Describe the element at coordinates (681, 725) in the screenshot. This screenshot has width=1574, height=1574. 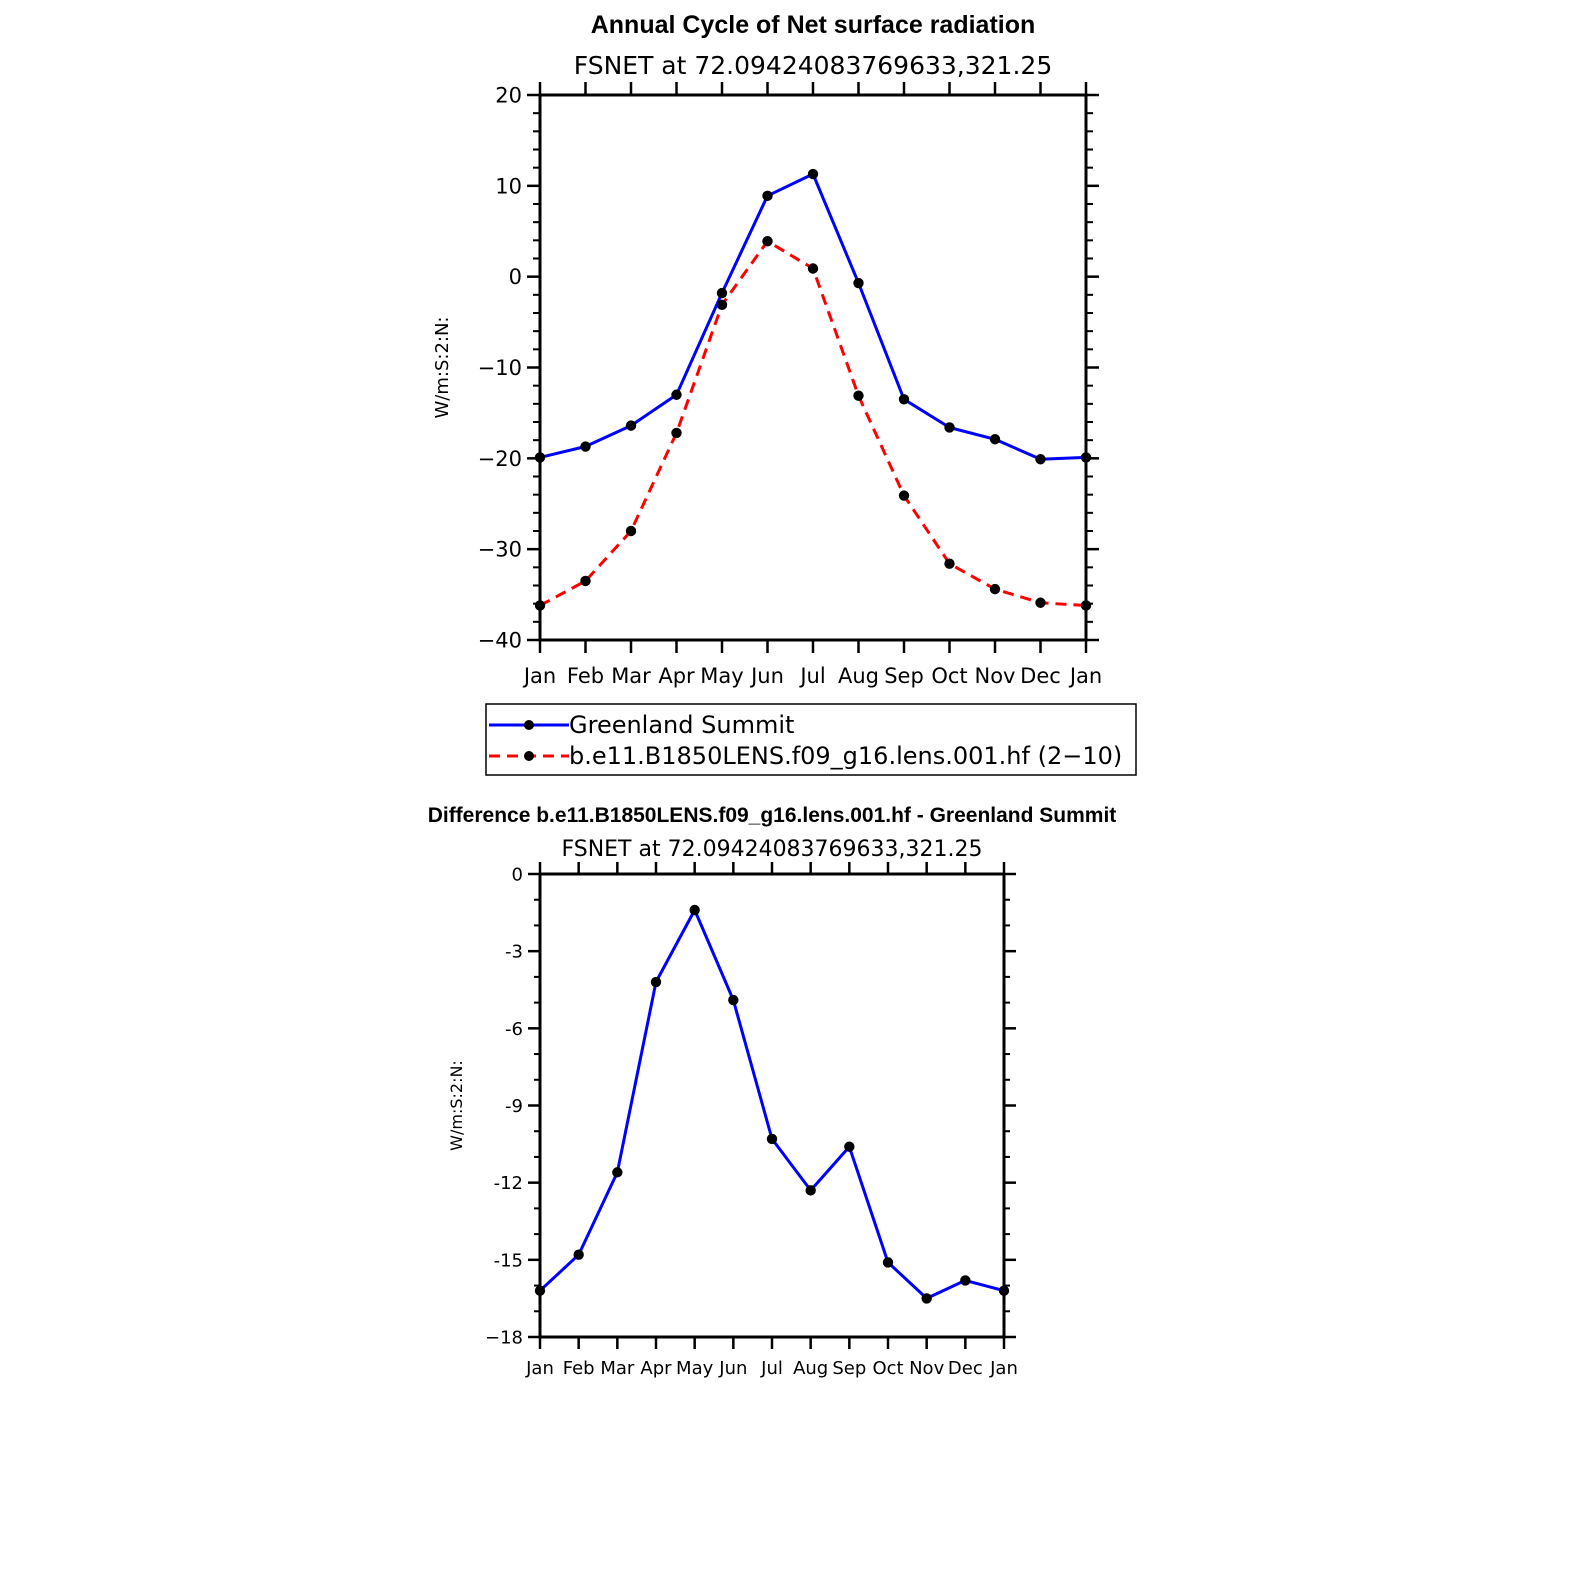
I see `legend-label-0: Greenland Summit` at that location.